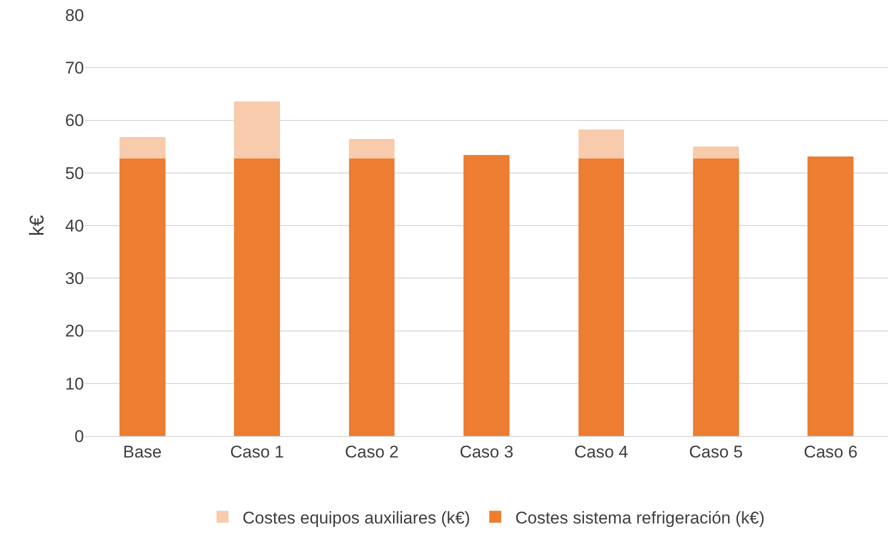 The image size is (893, 540). I want to click on y-tick-label: 70, so click(74, 68).